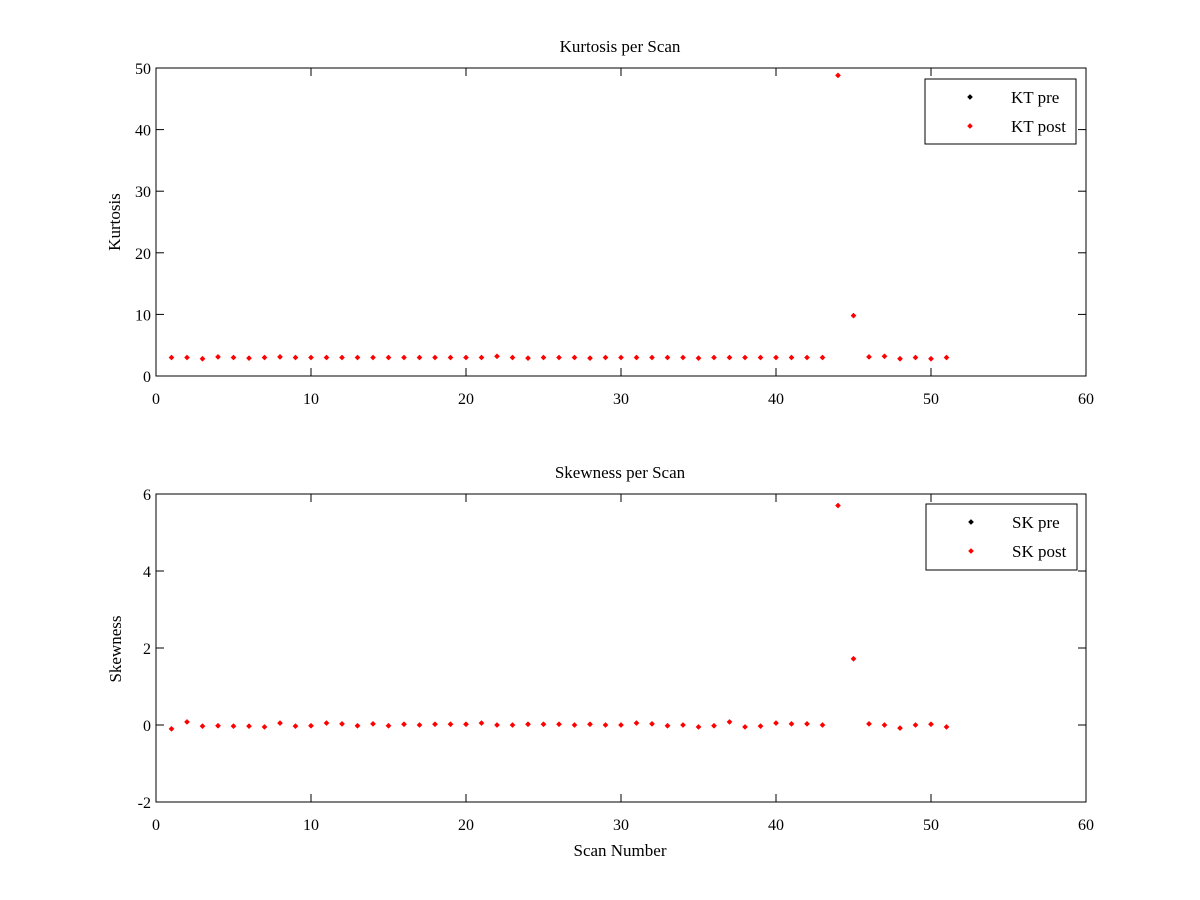 The width and height of the screenshot is (1200, 900). Describe the element at coordinates (147, 377) in the screenshot. I see `kurtosis-y-tick-label: 0` at that location.